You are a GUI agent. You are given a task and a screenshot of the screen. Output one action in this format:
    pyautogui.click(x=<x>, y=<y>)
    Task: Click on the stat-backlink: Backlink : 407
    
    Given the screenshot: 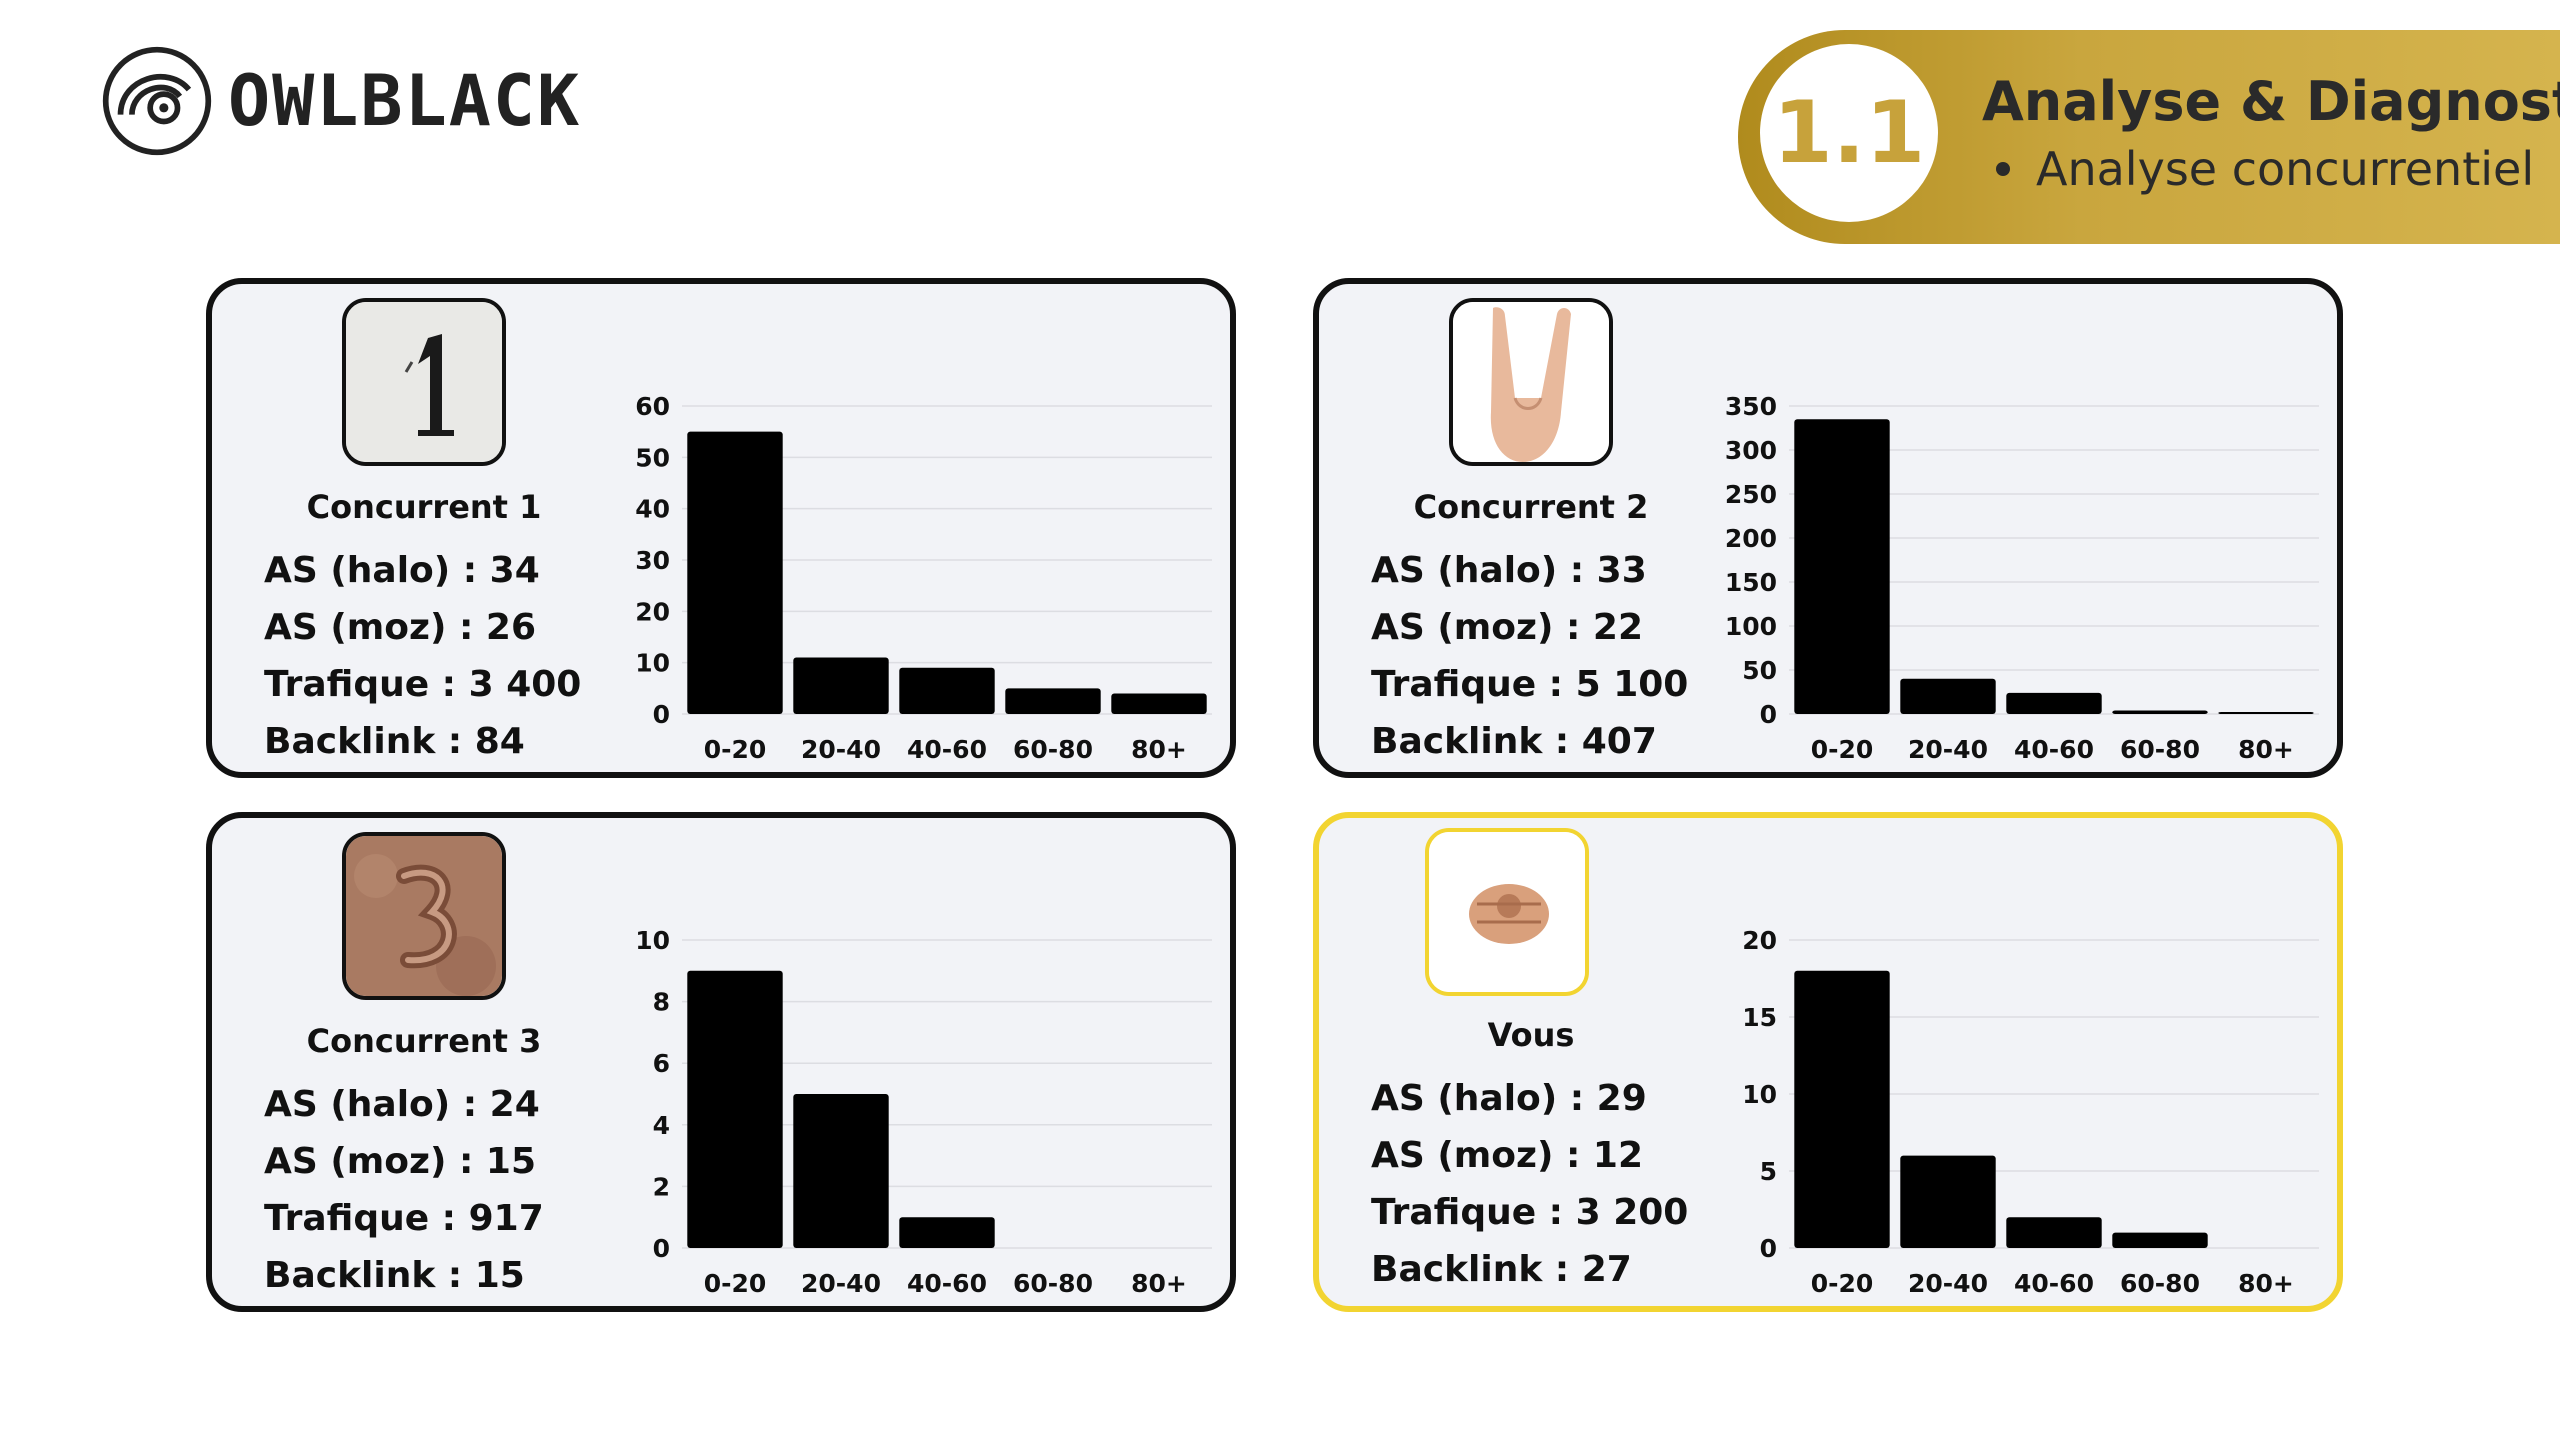 What is the action you would take?
    pyautogui.click(x=1514, y=741)
    